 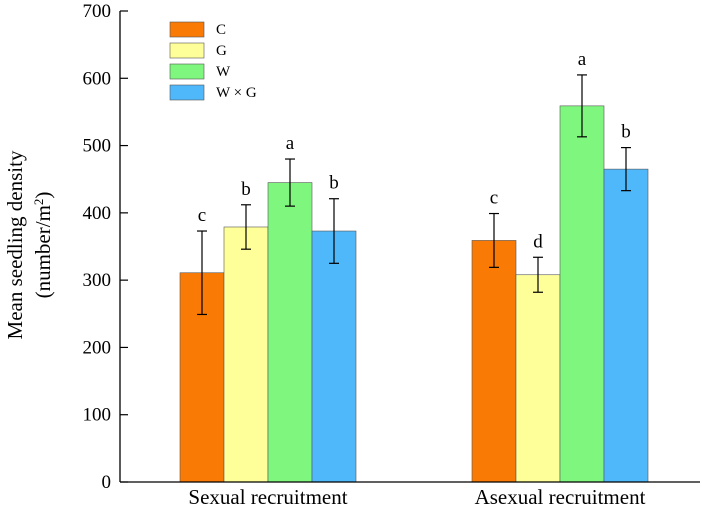 I want to click on x-category-label: Asexual recruitment, so click(x=560, y=497).